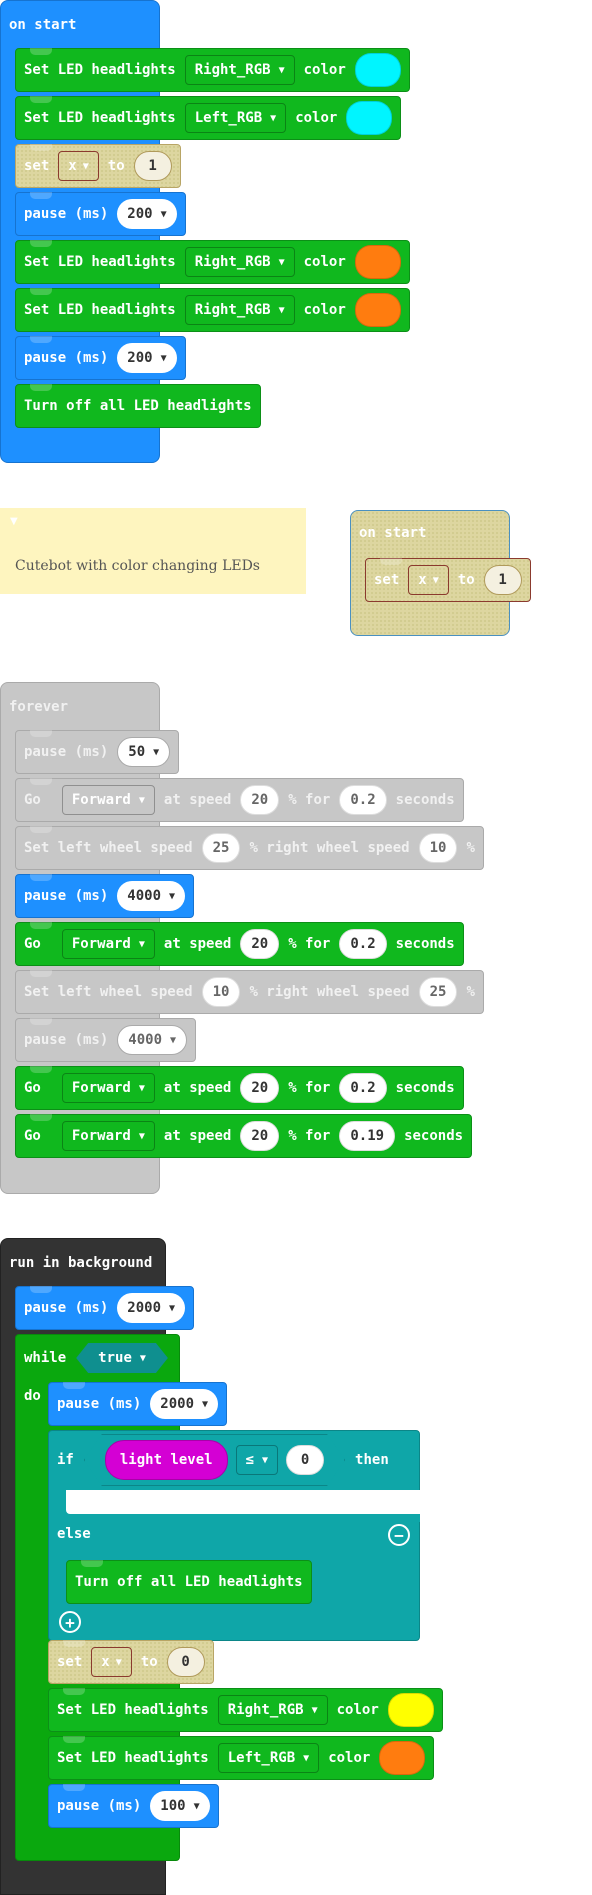 This screenshot has width=592, height=1895. I want to click on chevron-down-icon: ▼, so click(14, 521).